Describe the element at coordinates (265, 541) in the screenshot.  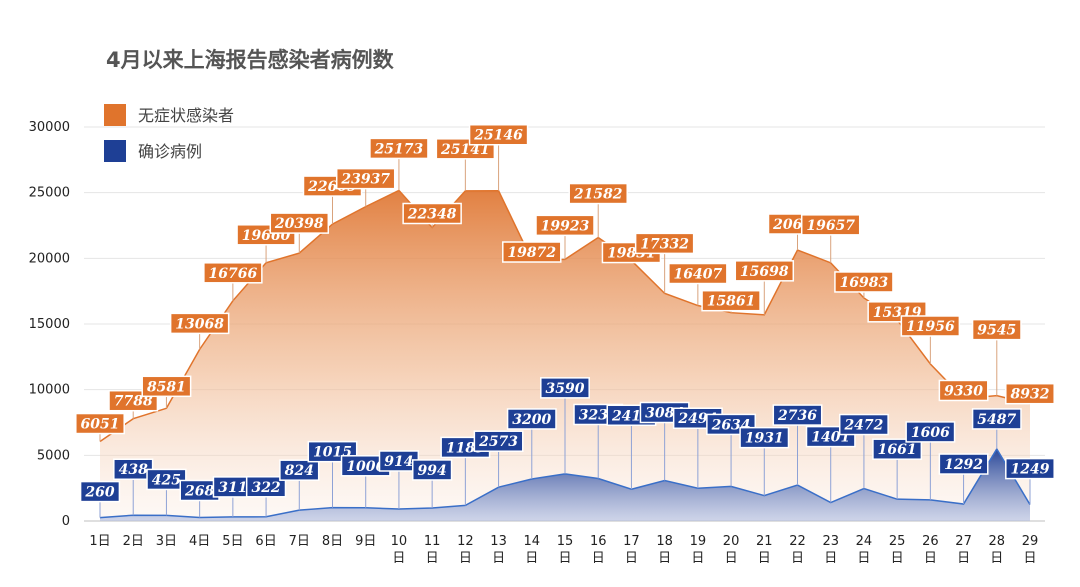
I see `x-tick-label: 6日` at that location.